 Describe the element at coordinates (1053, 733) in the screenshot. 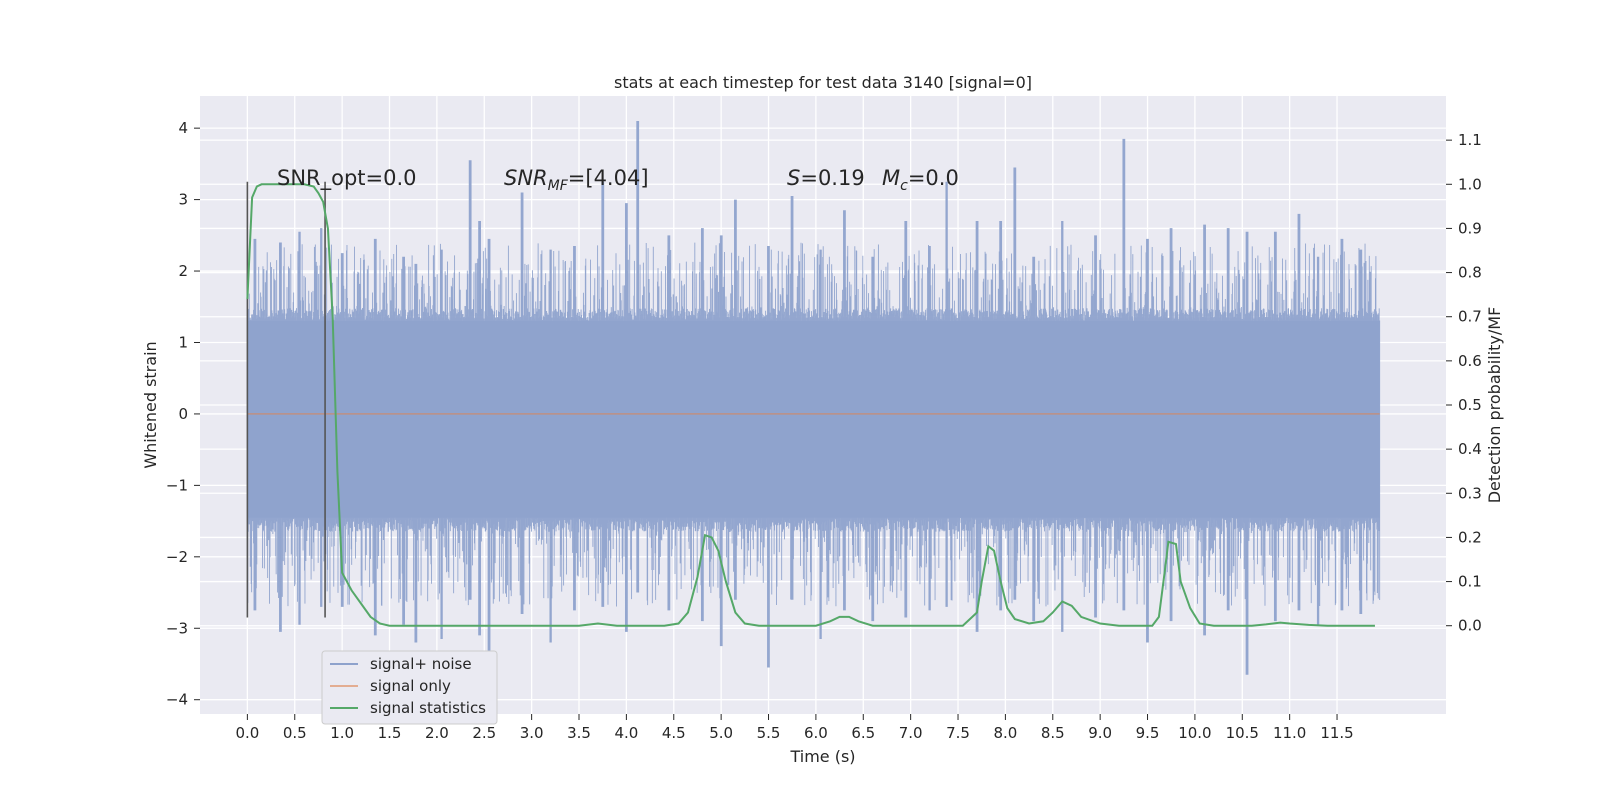

I see `x-tick-label: 8.5` at that location.